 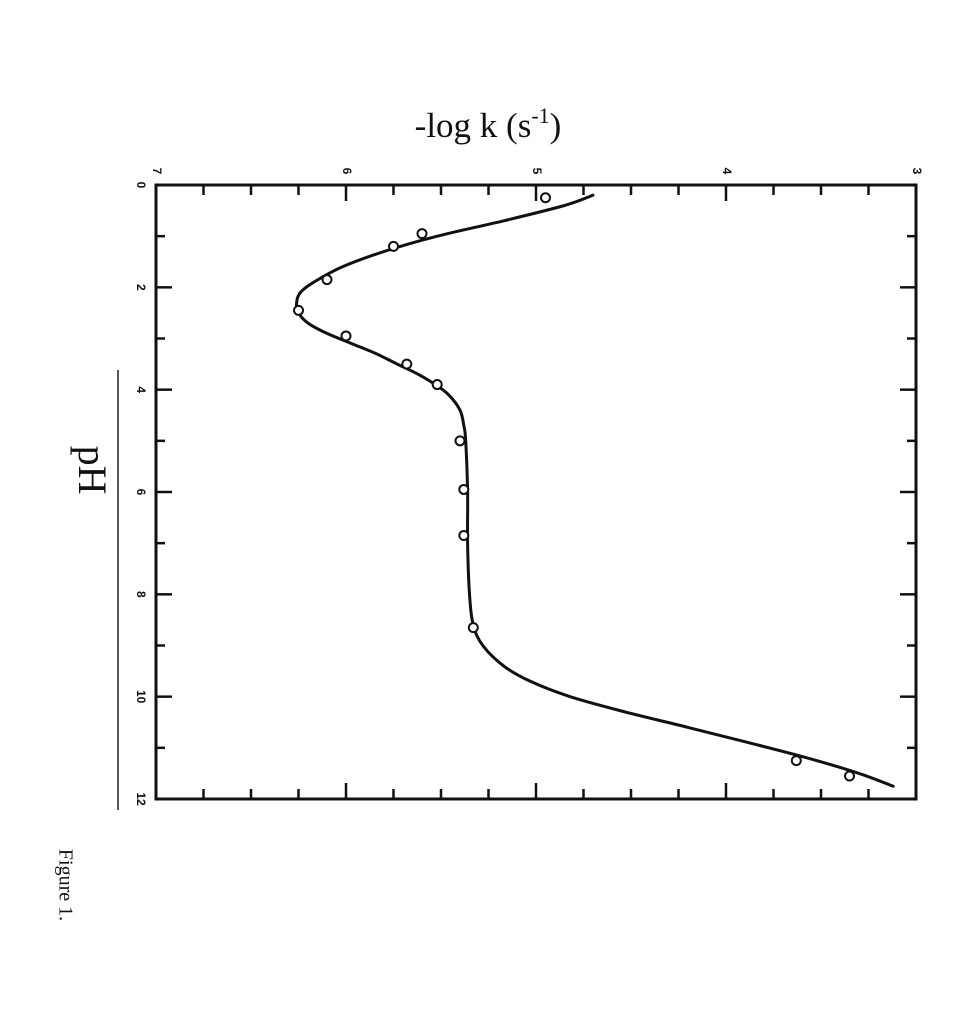 I want to click on x-tick-label: 4, so click(x=141, y=389).